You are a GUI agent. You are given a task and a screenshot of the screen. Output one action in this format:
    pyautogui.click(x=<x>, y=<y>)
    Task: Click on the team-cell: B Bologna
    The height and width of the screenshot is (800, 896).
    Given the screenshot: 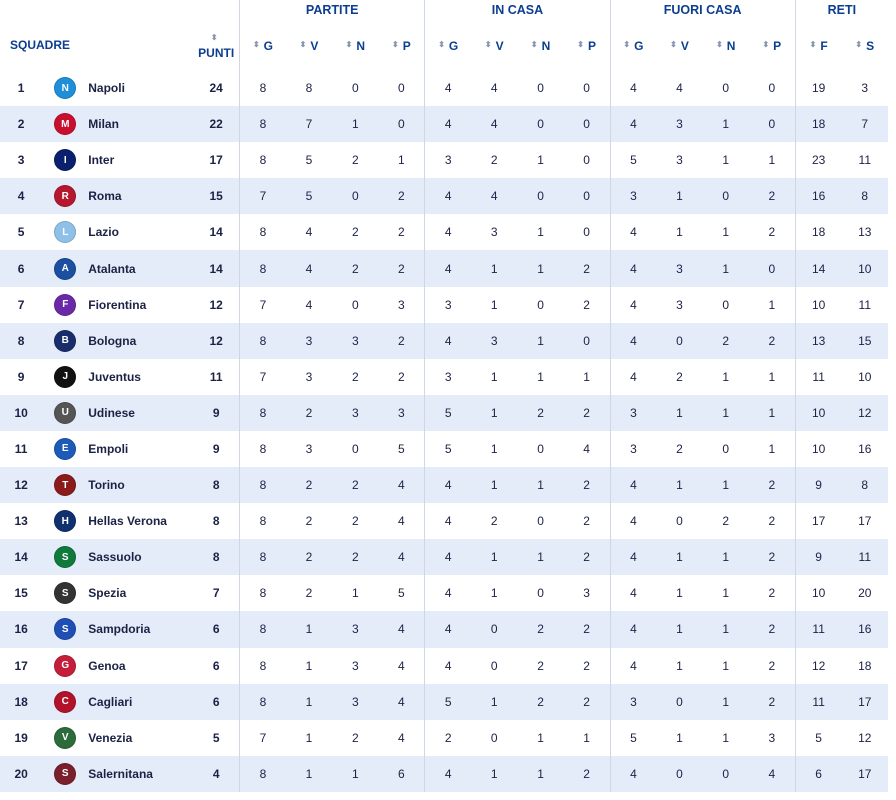 What is the action you would take?
    pyautogui.click(x=117, y=341)
    